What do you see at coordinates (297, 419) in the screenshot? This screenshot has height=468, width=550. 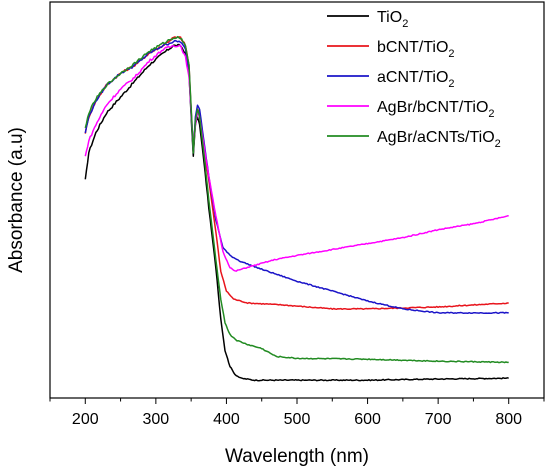 I see `x-tick-label: 500` at bounding box center [297, 419].